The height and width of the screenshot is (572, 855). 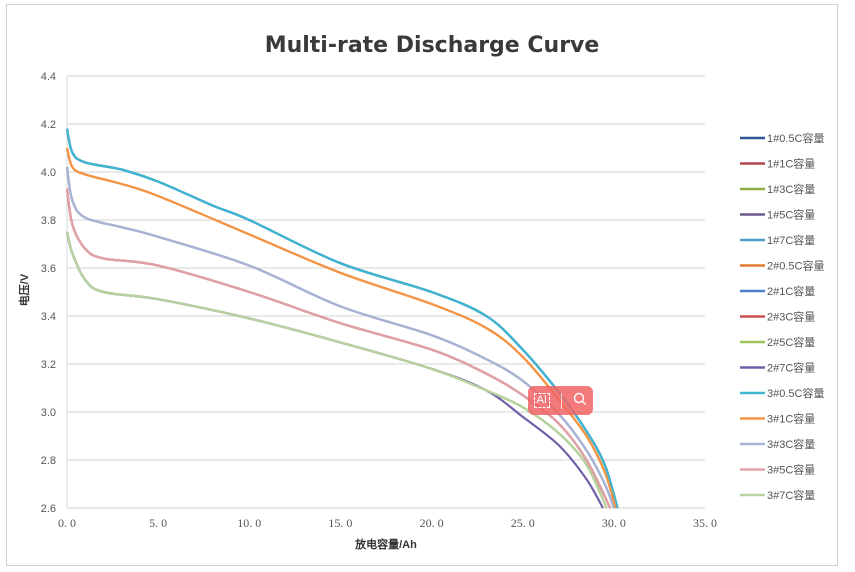 I want to click on legend-label: 2#3C容量, so click(x=791, y=317).